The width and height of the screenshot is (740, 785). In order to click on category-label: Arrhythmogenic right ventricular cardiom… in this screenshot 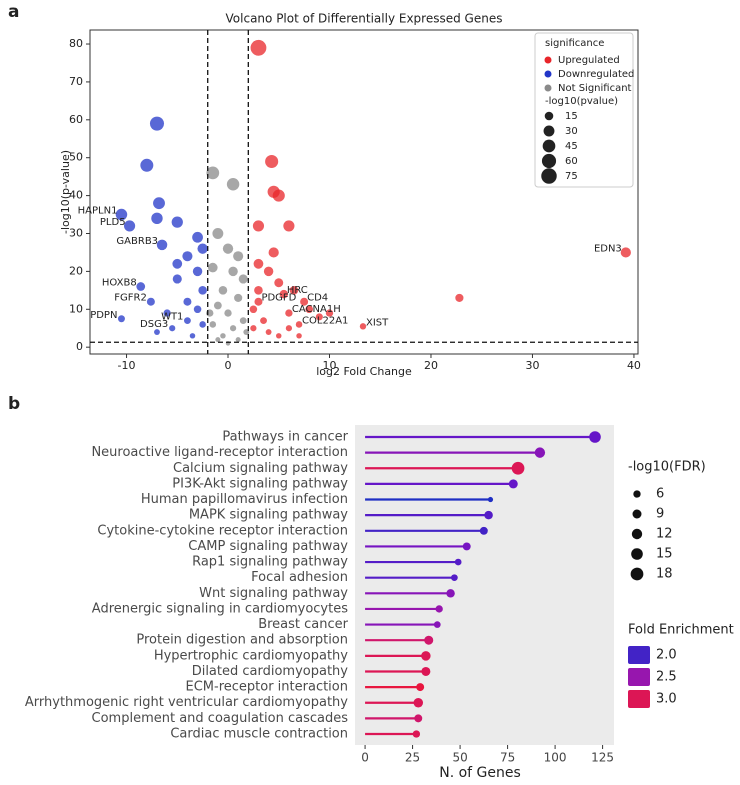, I will do `click(186, 702)`.